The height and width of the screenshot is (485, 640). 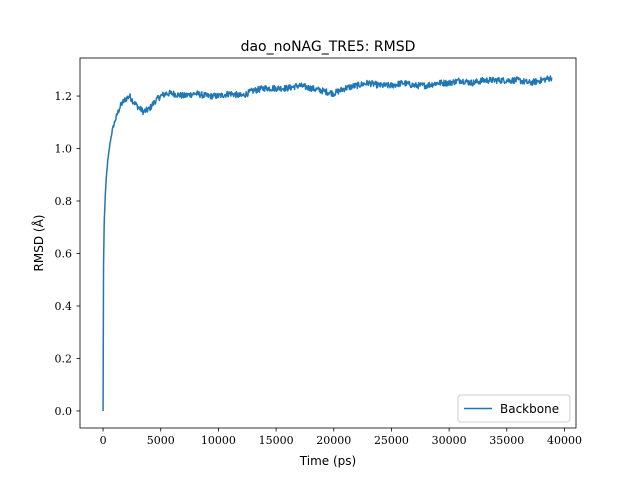 I want to click on y-axis-ticks: 0.0 0.2 0.4 0.6 0.8 1.0 1.2, so click(x=67, y=254).